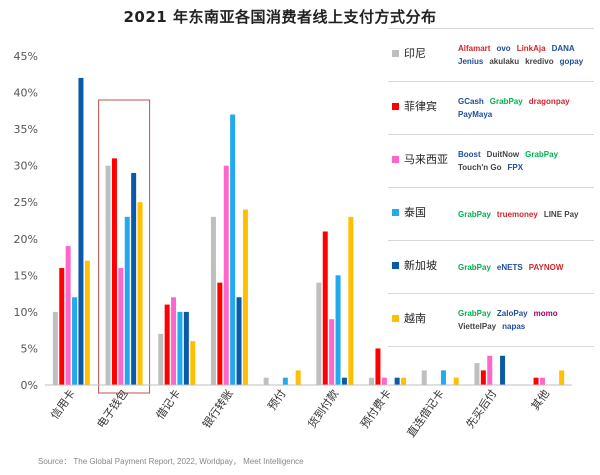 Image resolution: width=600 pixels, height=475 pixels. I want to click on x-tick-label: 信用卡, so click(63, 404).